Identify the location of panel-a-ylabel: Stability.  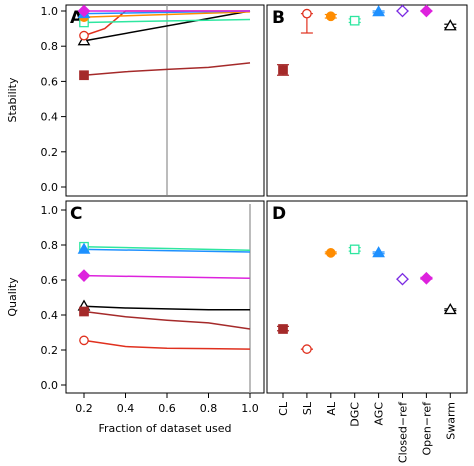
(12, 100).